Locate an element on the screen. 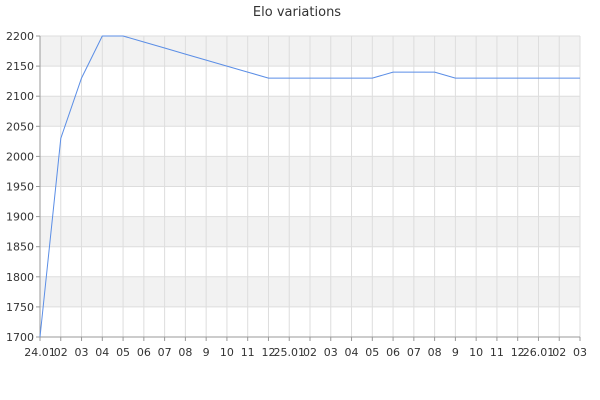 The width and height of the screenshot is (600, 400). y-tick-label: 1850 is located at coordinates (20, 247).